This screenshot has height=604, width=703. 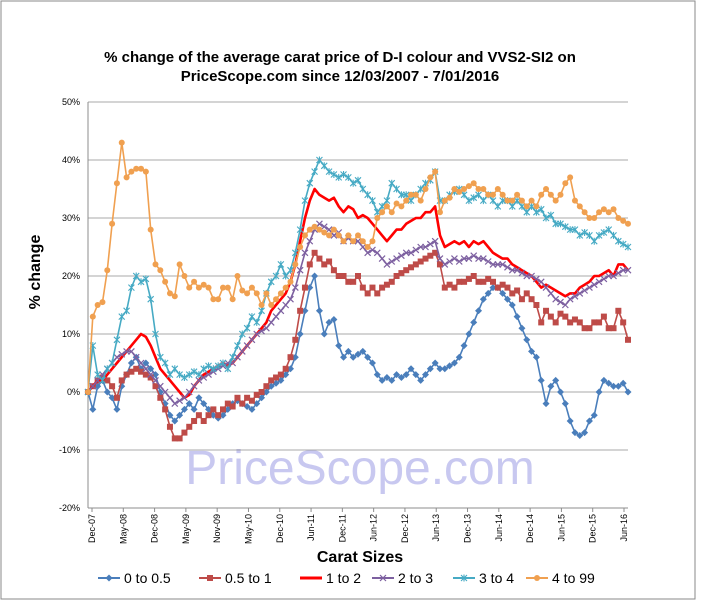 What do you see at coordinates (415, 578) in the screenshot?
I see `legend-label: 2 to 3` at bounding box center [415, 578].